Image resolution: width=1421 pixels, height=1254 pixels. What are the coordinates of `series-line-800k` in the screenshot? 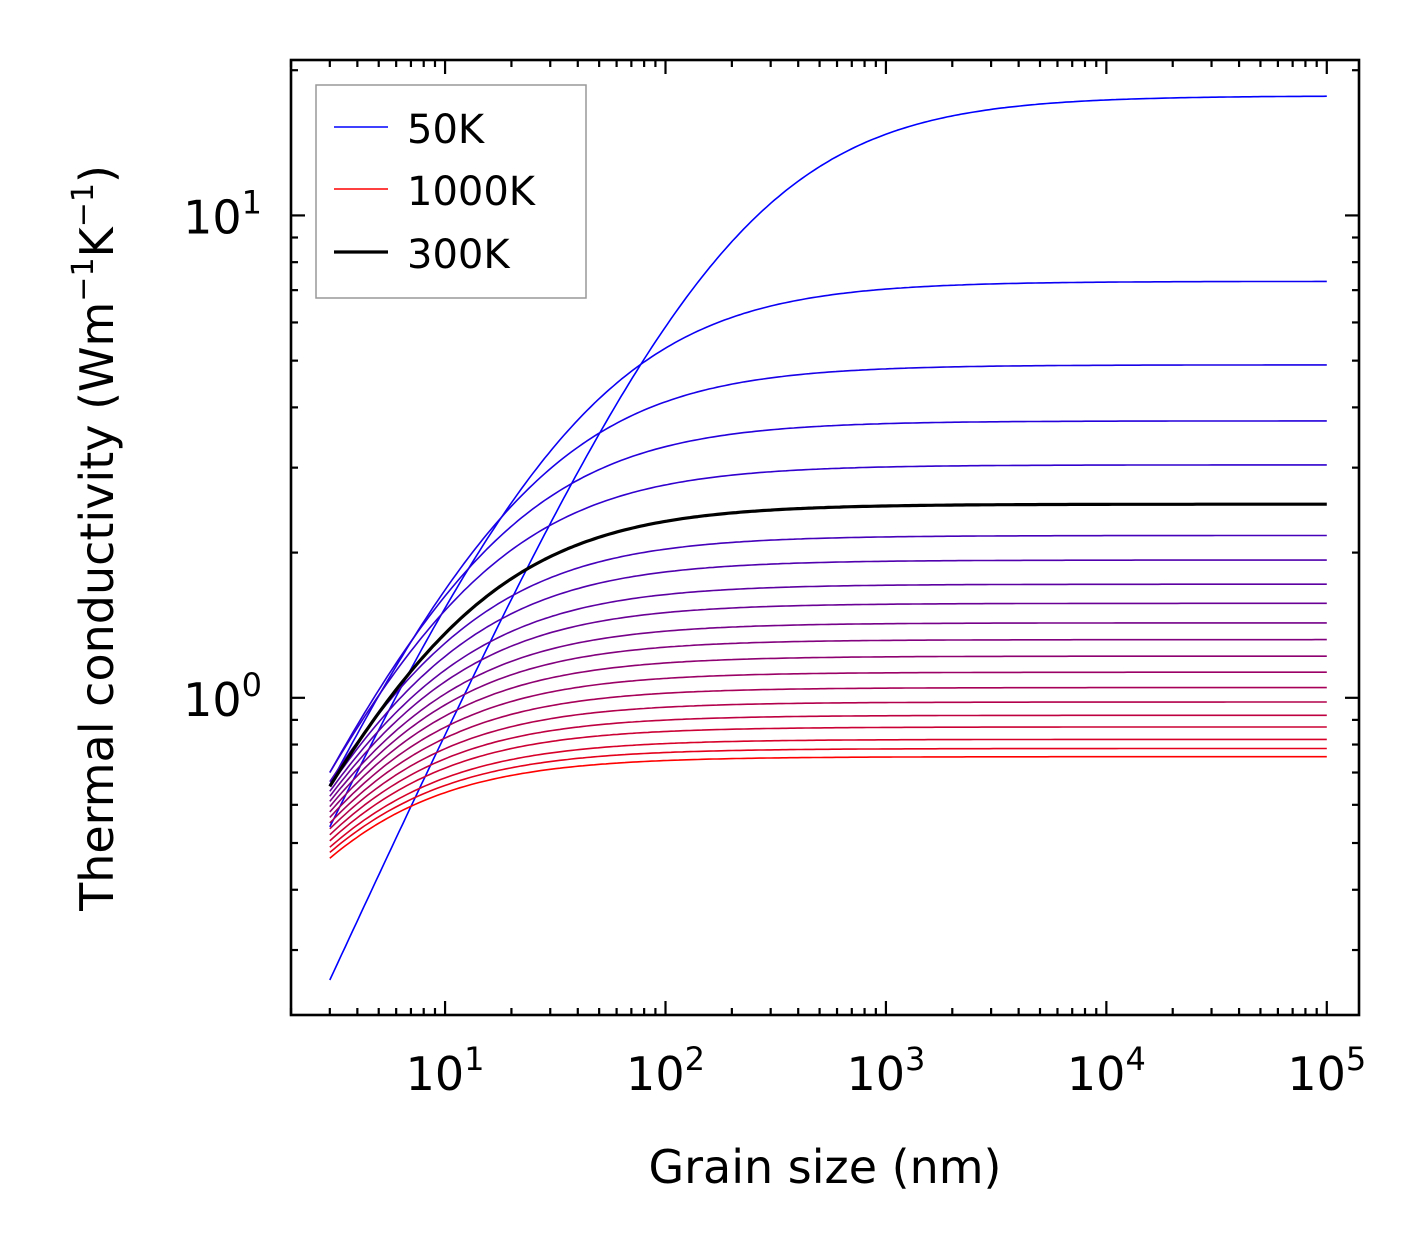 It's located at (828, 765).